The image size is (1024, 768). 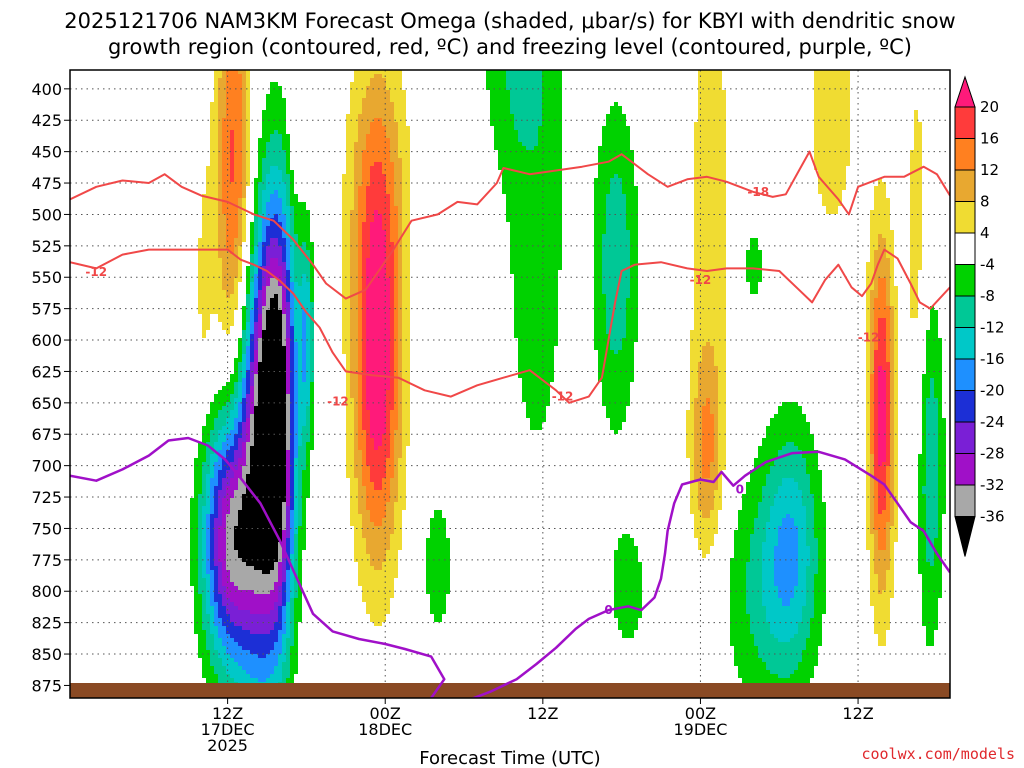 What do you see at coordinates (300, 352) in the screenshot?
I see `omega-cell-1914` at bounding box center [300, 352].